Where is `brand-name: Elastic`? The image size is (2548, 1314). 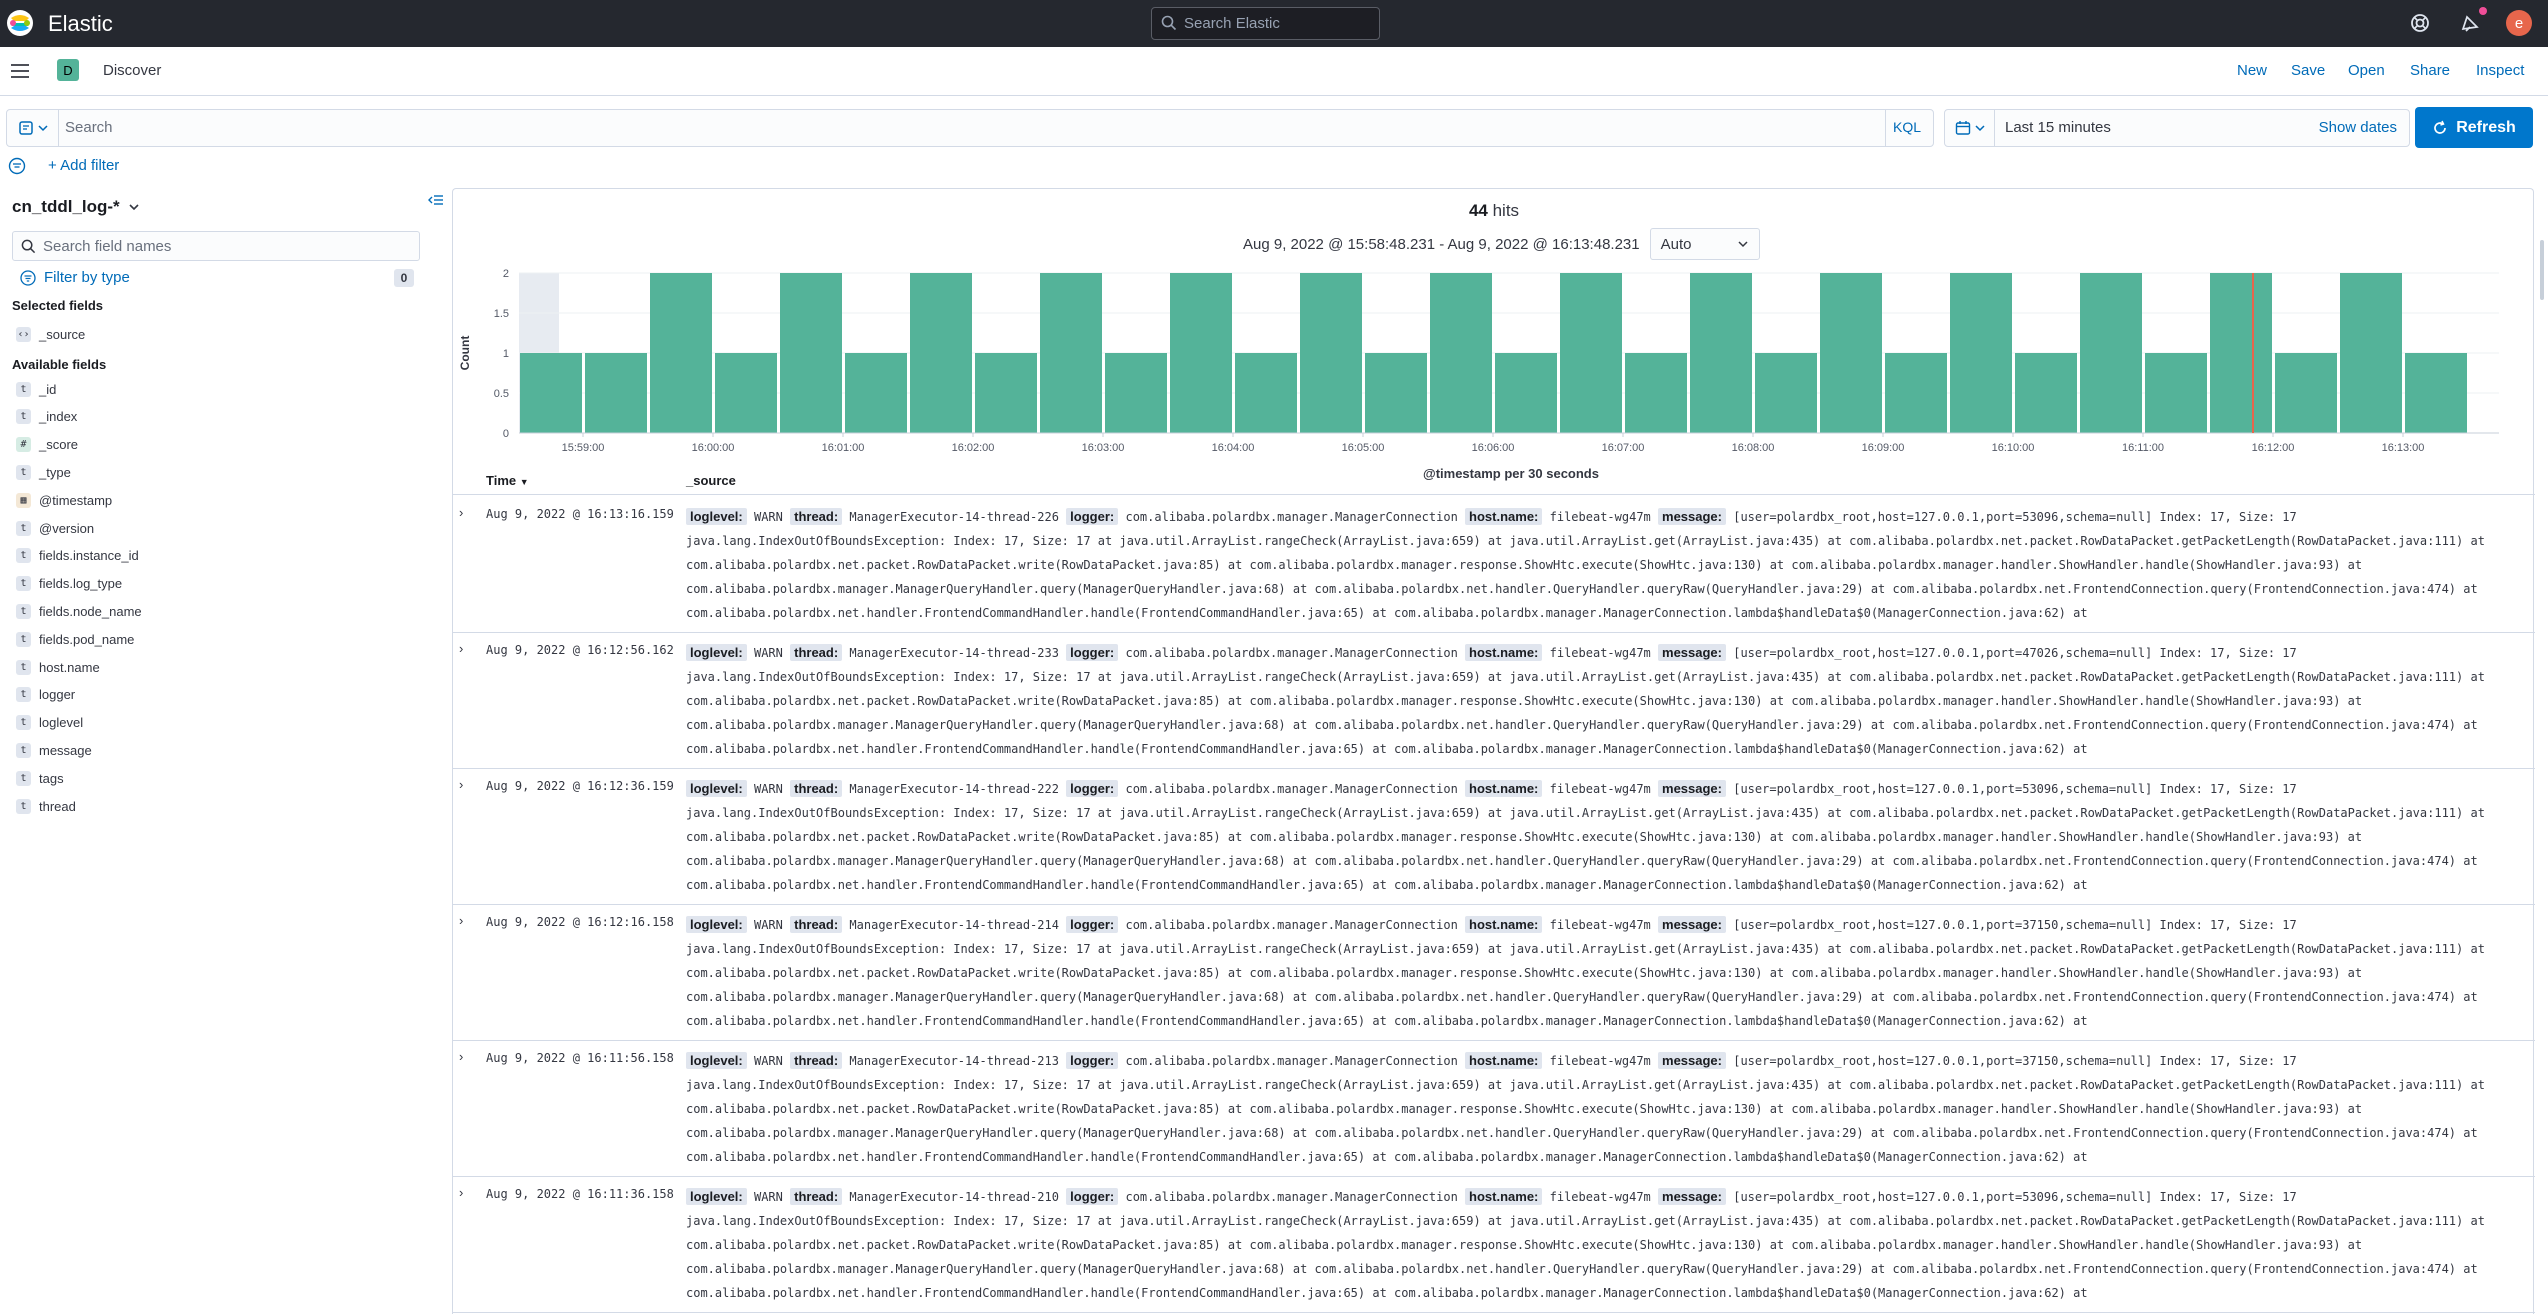 brand-name: Elastic is located at coordinates (80, 23).